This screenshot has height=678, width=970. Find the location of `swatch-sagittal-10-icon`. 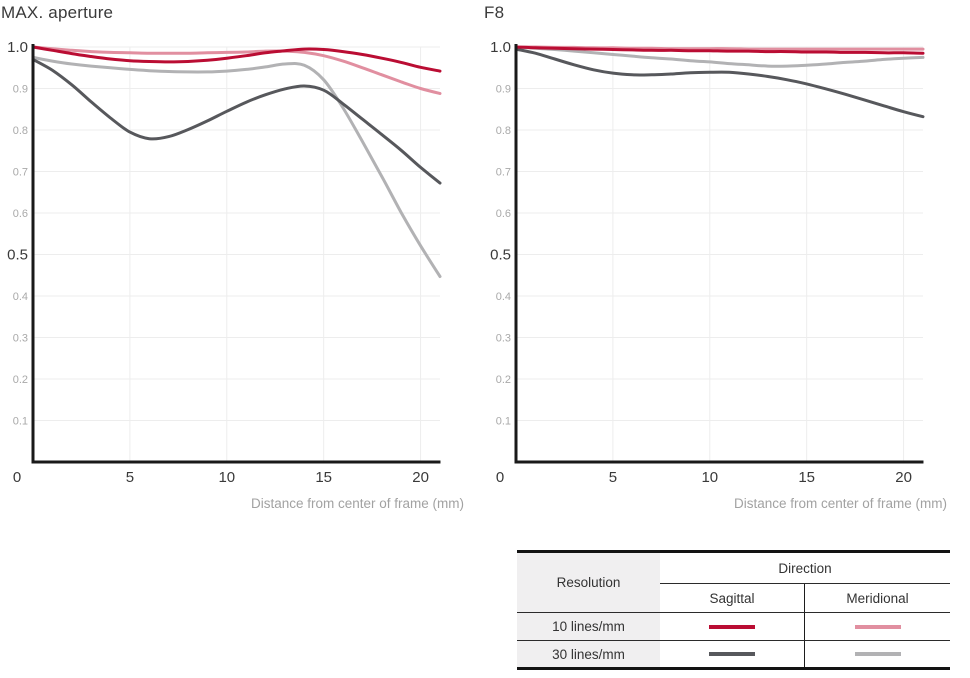

swatch-sagittal-10-icon is located at coordinates (732, 626).